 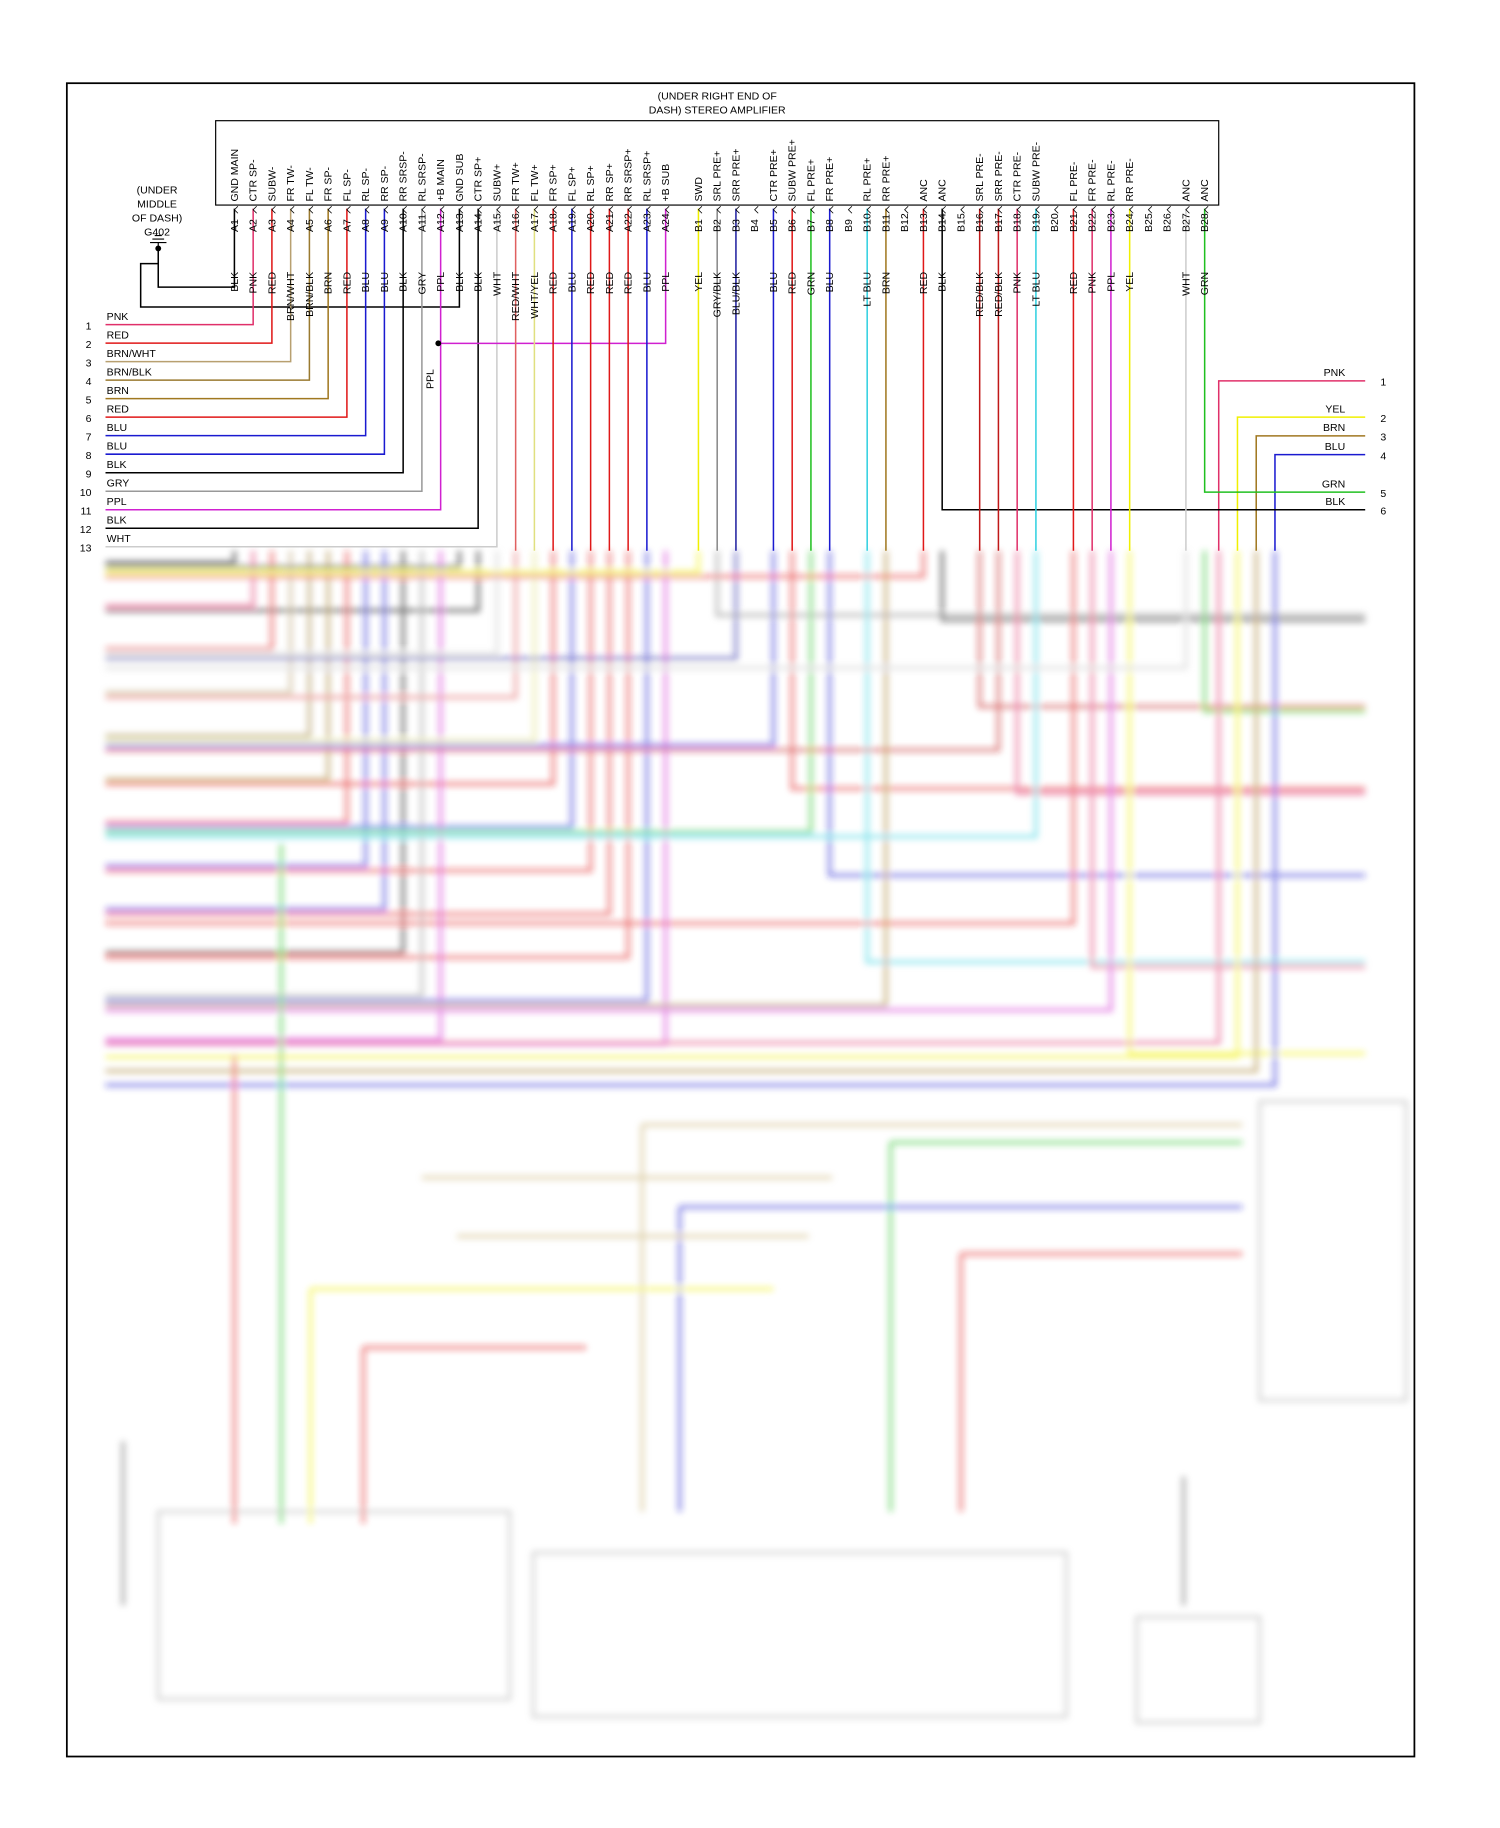 I want to click on pin-function: SUBW+, so click(x=497, y=183).